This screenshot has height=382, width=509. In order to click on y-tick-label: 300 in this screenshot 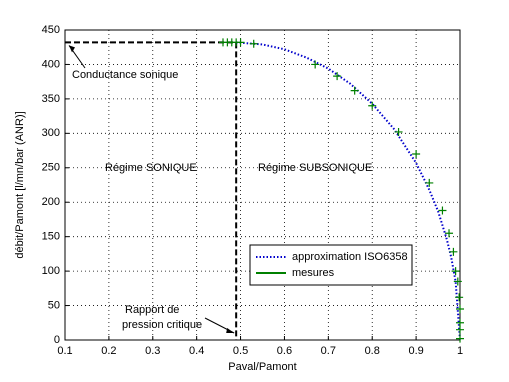, I will do `click(51, 133)`.